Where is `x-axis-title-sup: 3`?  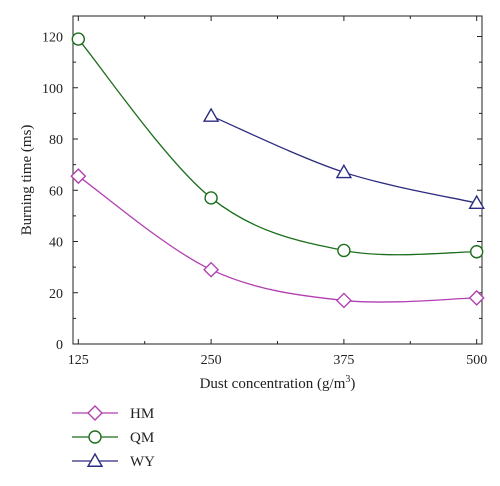 x-axis-title-sup: 3 is located at coordinates (347, 379).